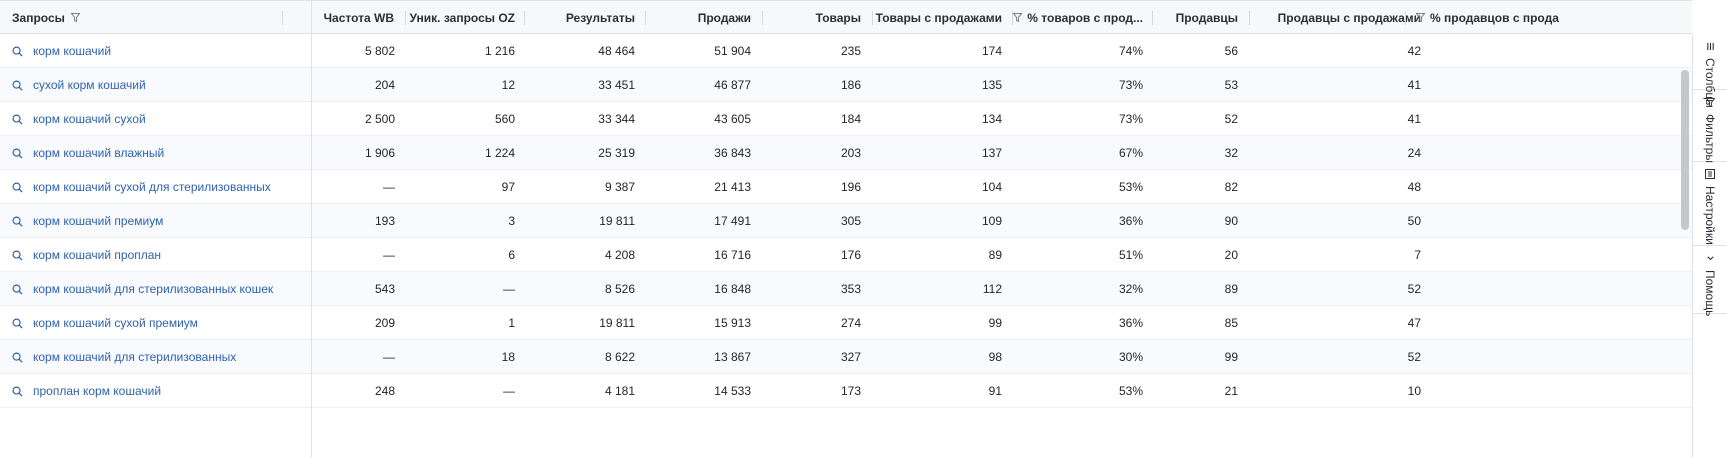 The image size is (1727, 457). I want to click on cell-wb: 248, so click(384, 391).